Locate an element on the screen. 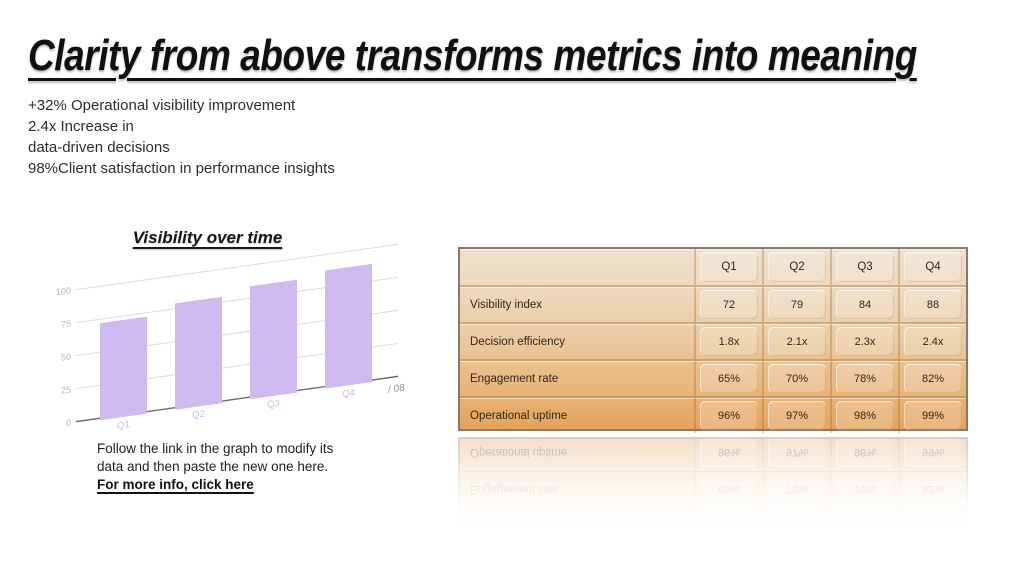  visibility-bar-chart: 0 25 50 75 100 Q1 Q2 Q3 Q4 / 08 is located at coordinates (238, 347).